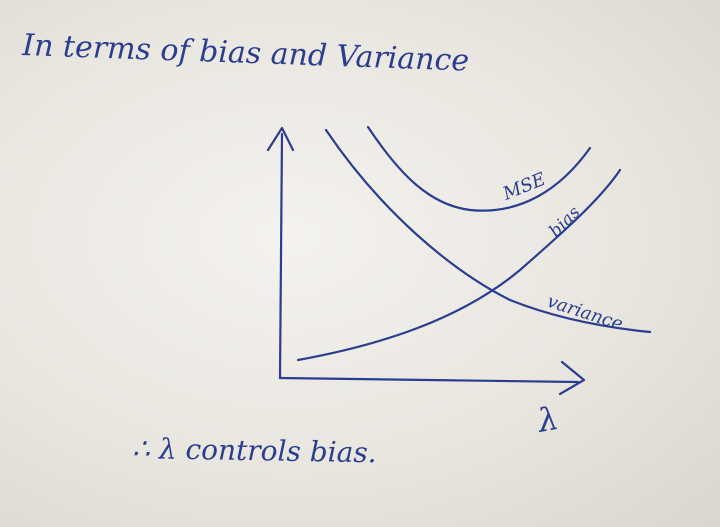 This screenshot has height=527, width=720. I want to click on sketch-title: In terms of bias and Variance, so click(245, 53).